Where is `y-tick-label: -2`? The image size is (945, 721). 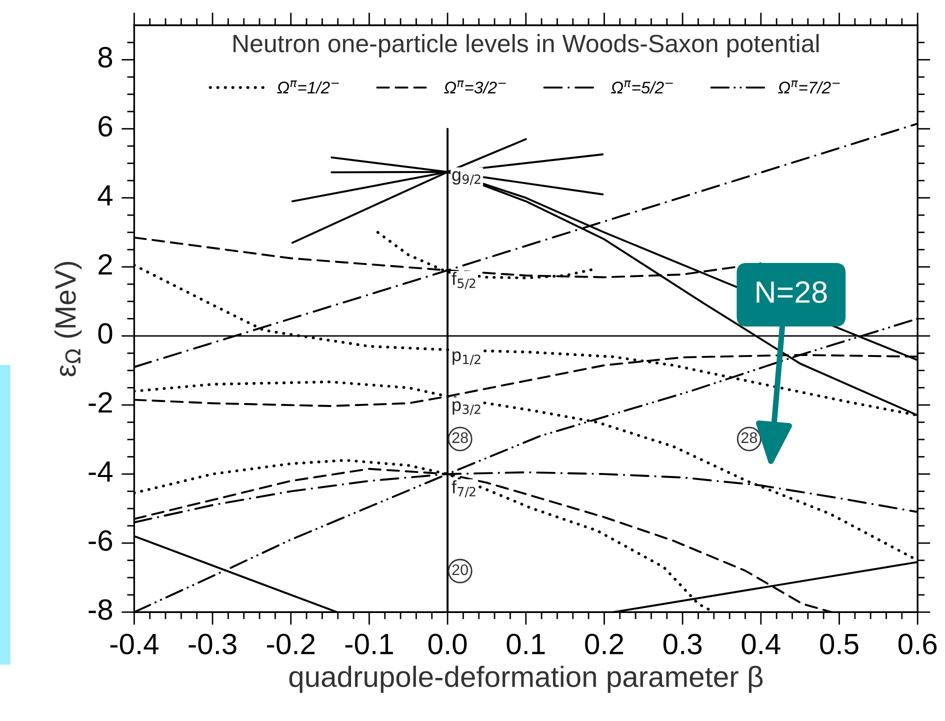 y-tick-label: -2 is located at coordinates (100, 402).